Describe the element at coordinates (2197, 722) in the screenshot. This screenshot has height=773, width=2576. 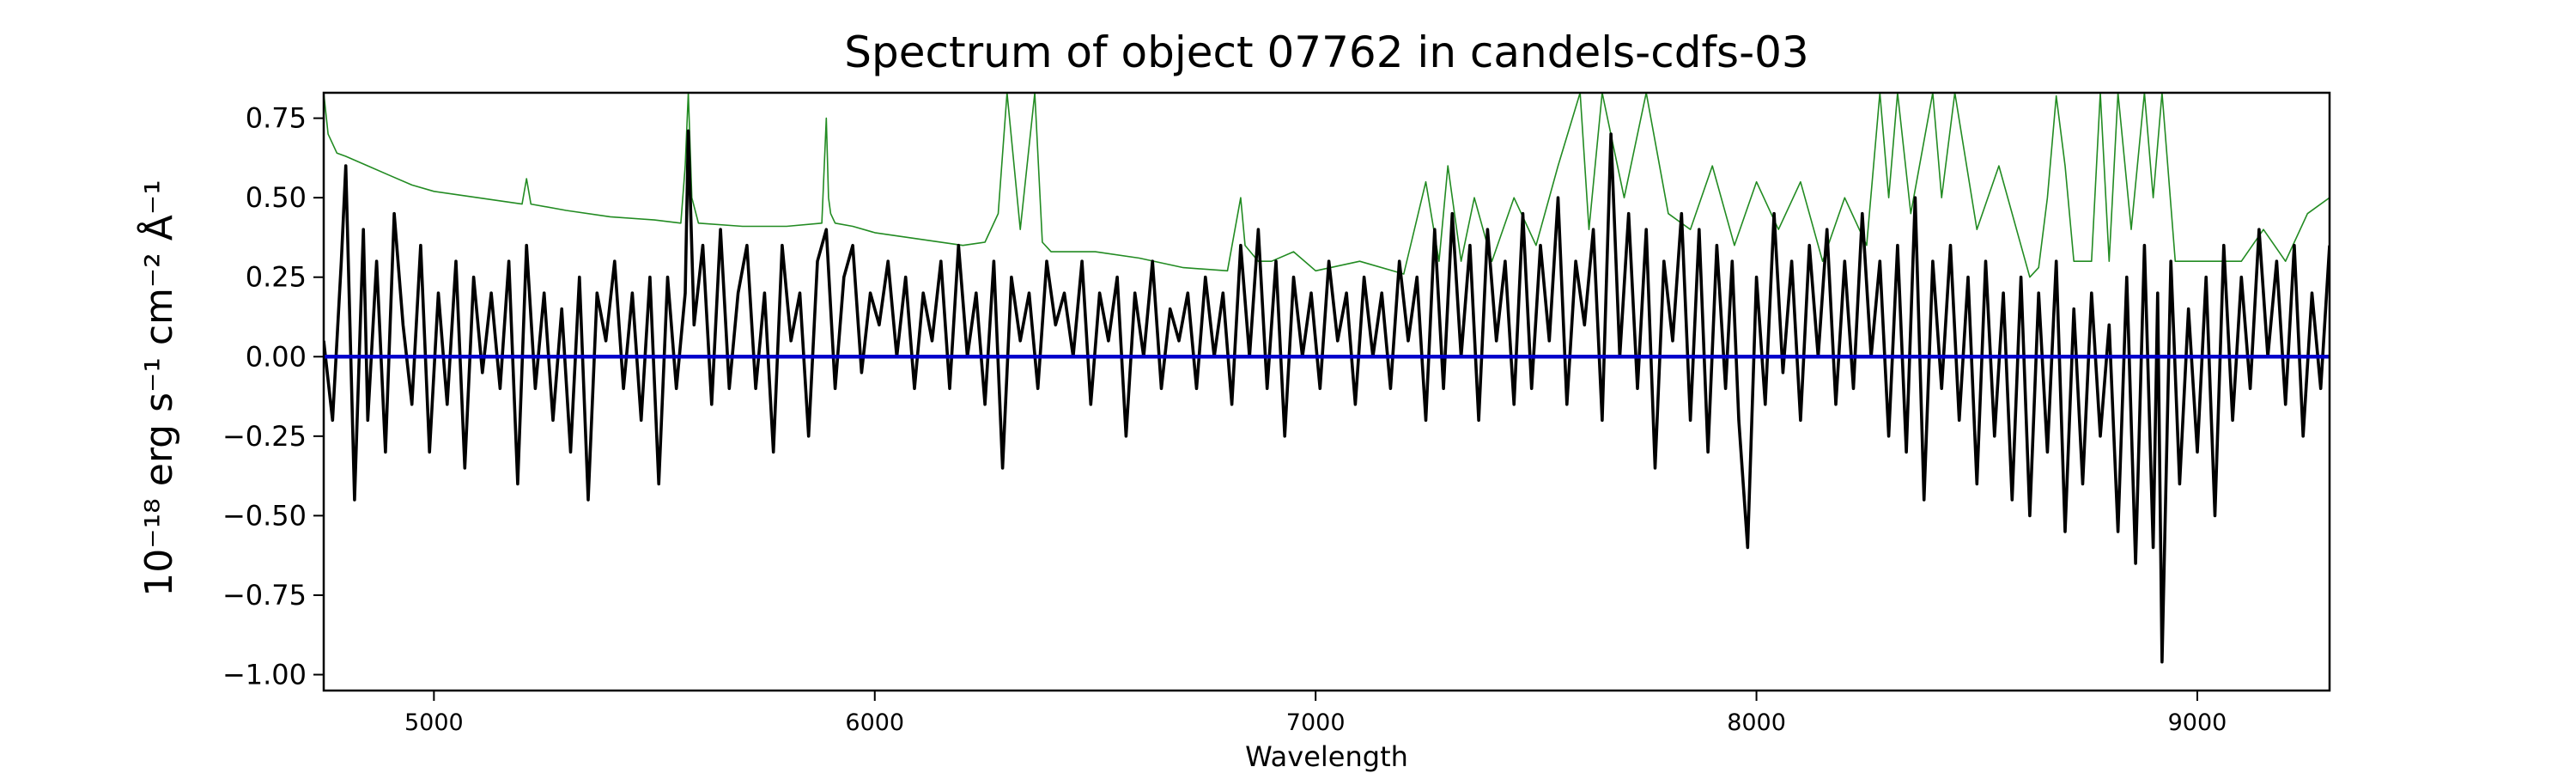
I see `x-tick-label: 9000` at that location.